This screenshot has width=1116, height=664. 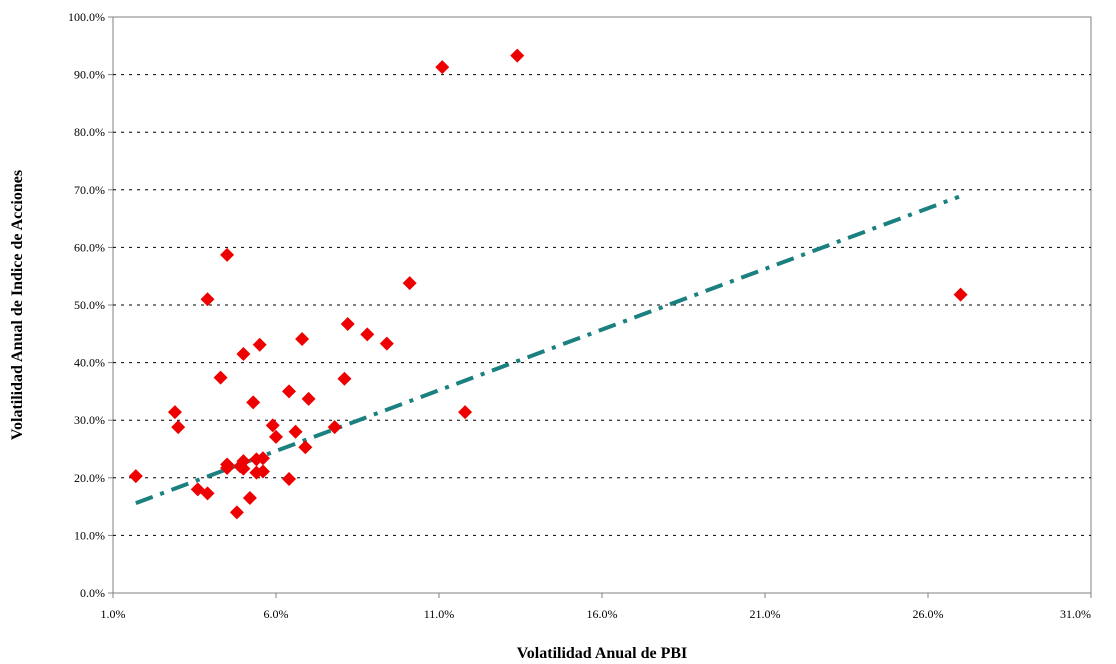 I want to click on x-tick-label: 1.0%, so click(x=113, y=614).